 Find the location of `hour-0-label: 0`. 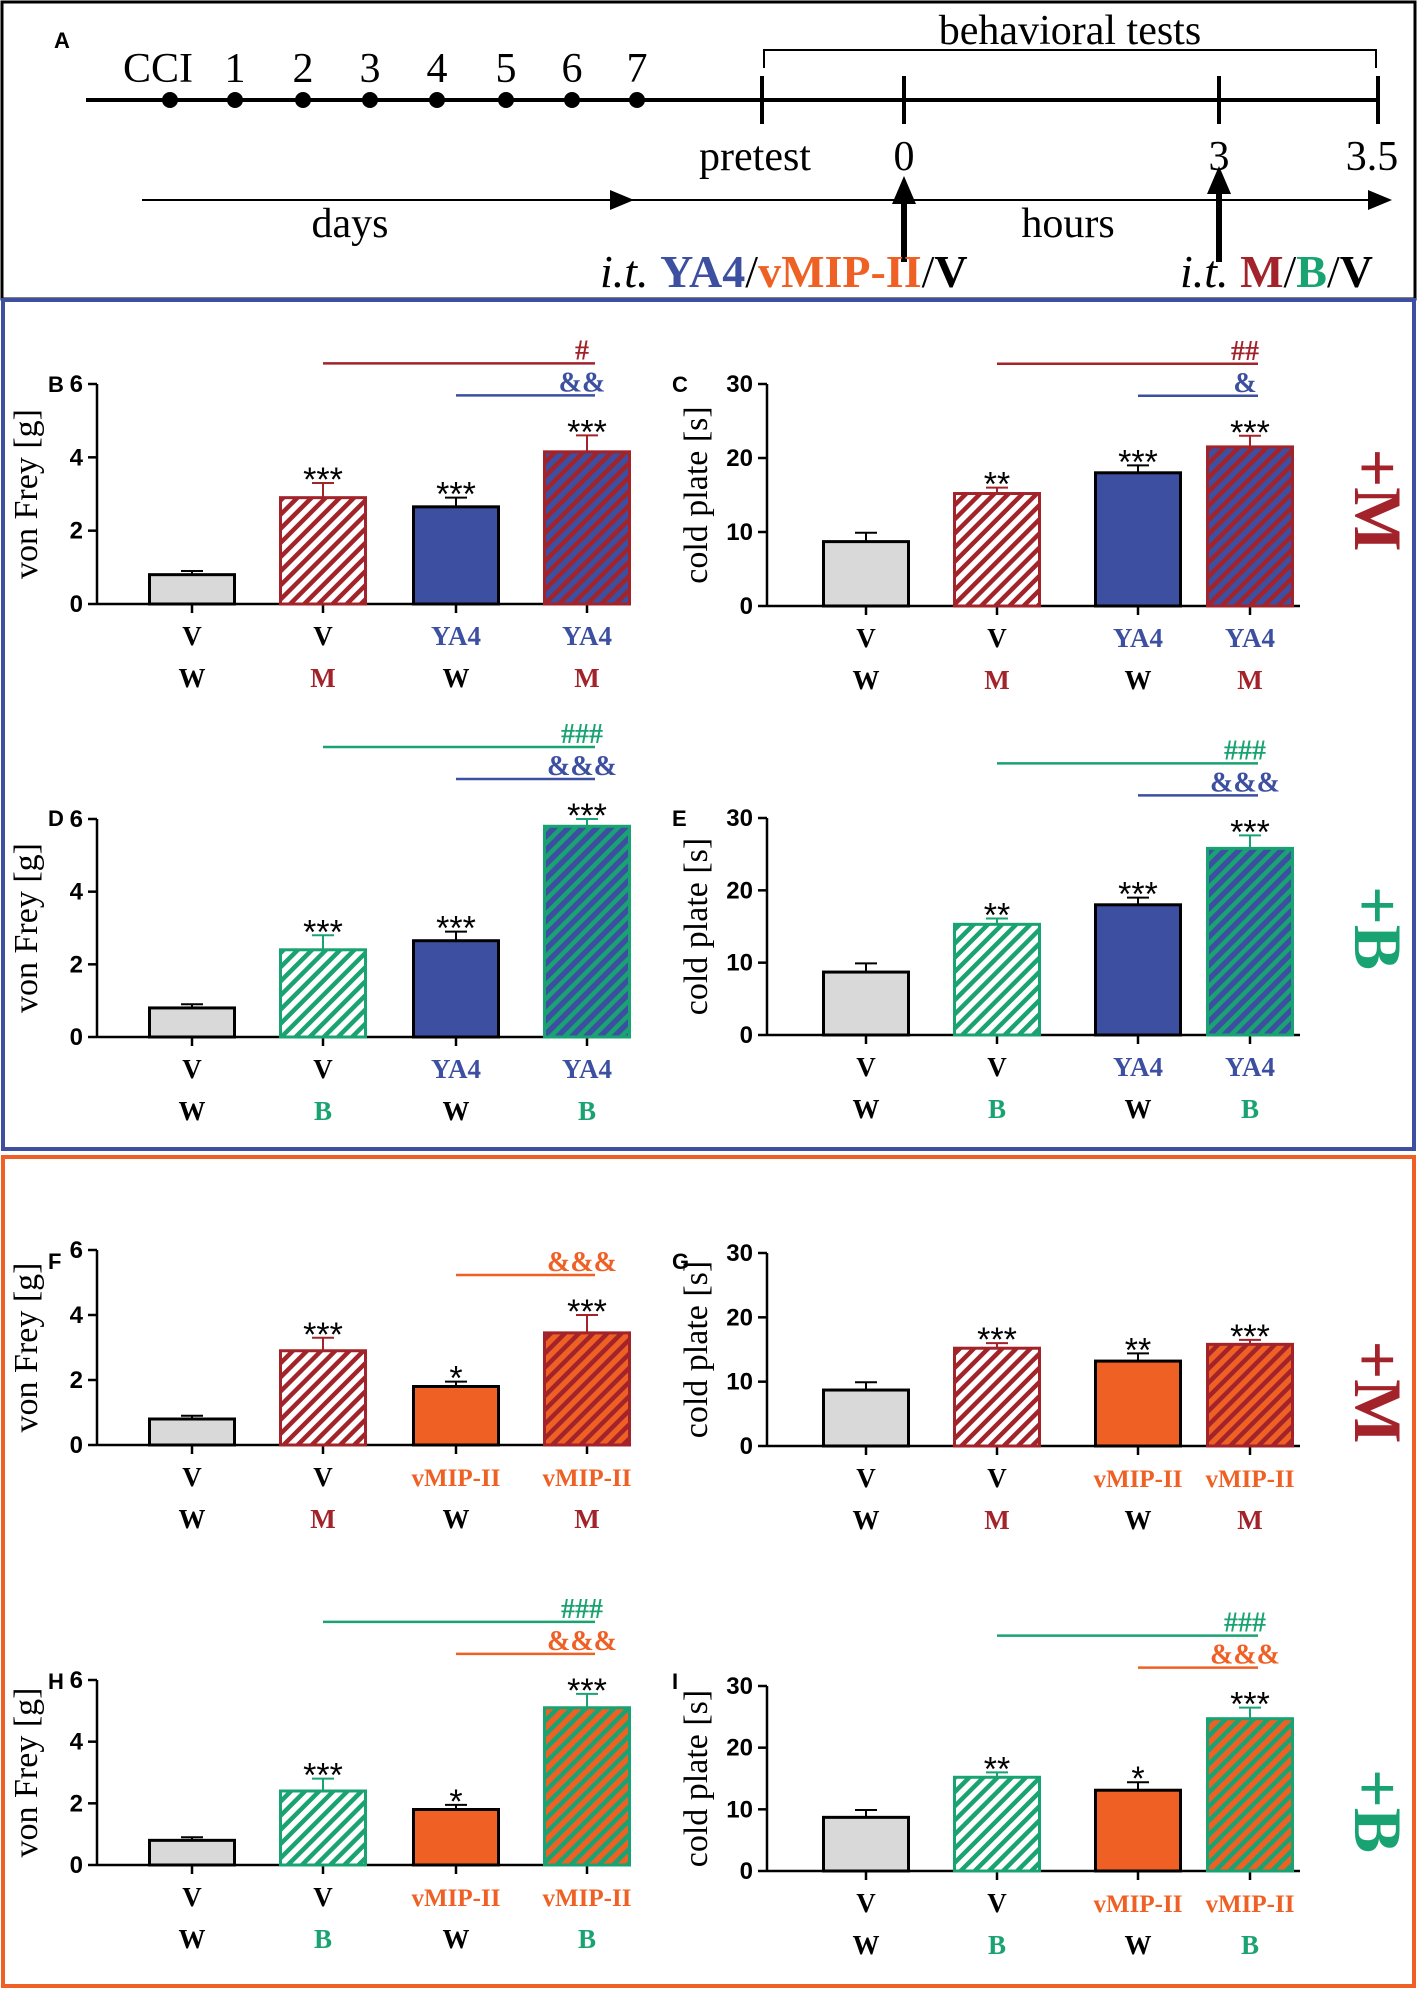

hour-0-label: 0 is located at coordinates (904, 157).